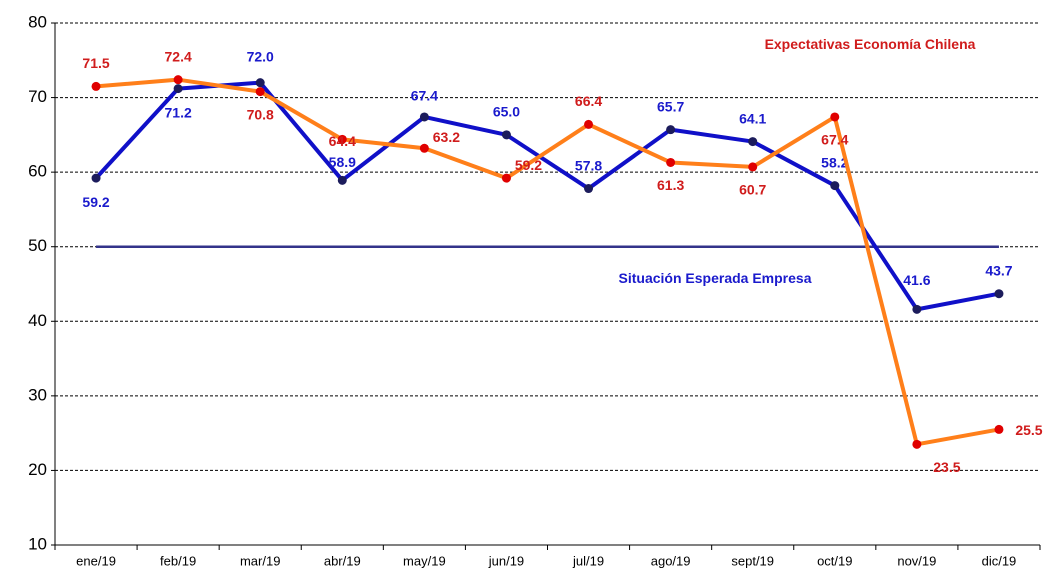 The width and height of the screenshot is (1048, 573). Describe the element at coordinates (506, 112) in the screenshot. I see `value-label: 65.0` at that location.